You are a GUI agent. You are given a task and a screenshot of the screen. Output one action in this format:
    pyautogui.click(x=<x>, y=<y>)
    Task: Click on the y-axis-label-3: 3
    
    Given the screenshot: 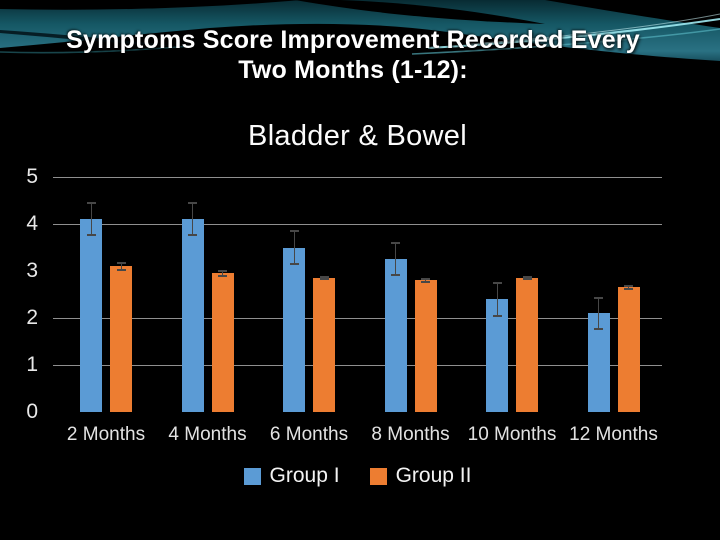 What is the action you would take?
    pyautogui.click(x=32, y=270)
    